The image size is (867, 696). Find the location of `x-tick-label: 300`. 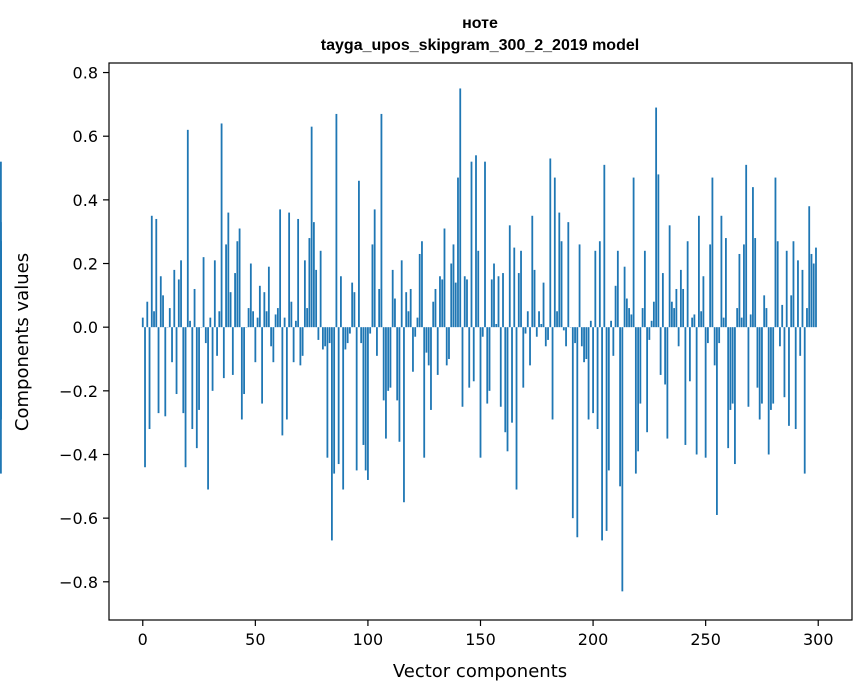

x-tick-label: 300 is located at coordinates (818, 639).